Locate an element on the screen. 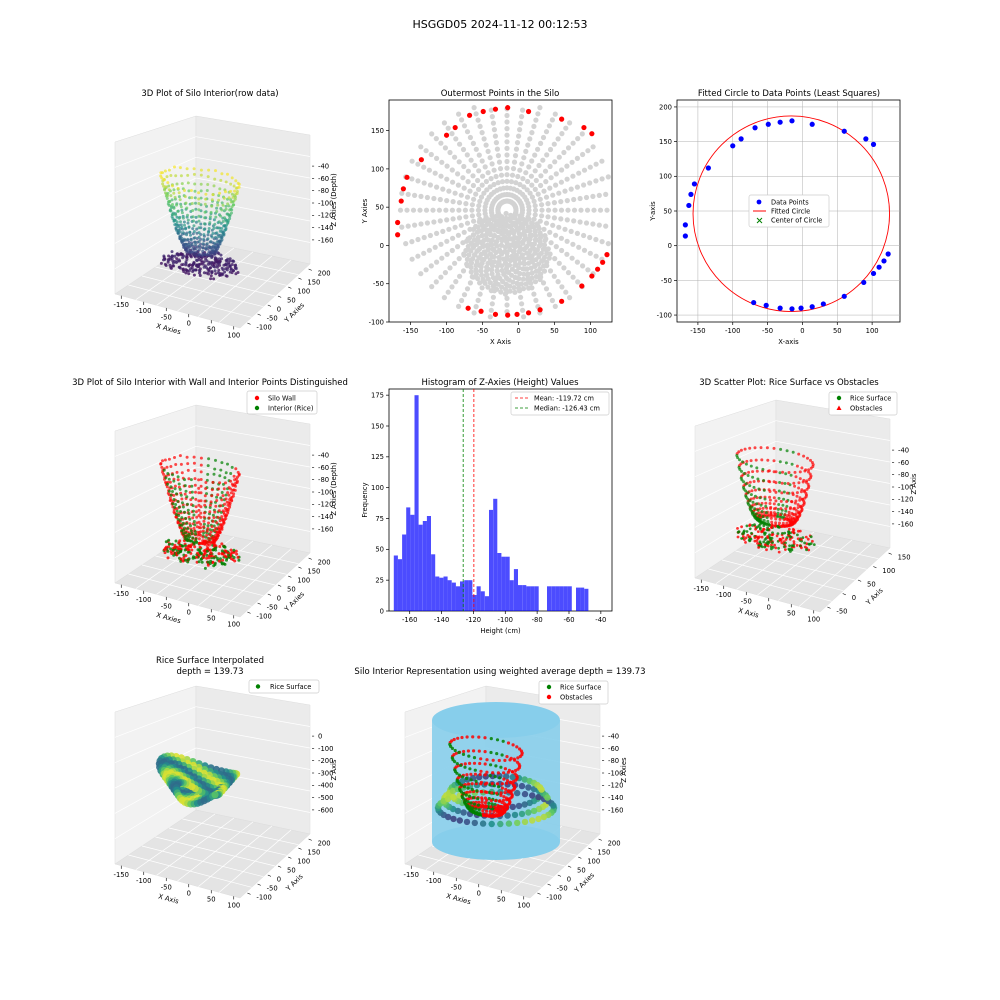  p3-ylabel: Y-axis is located at coordinates (653, 211).